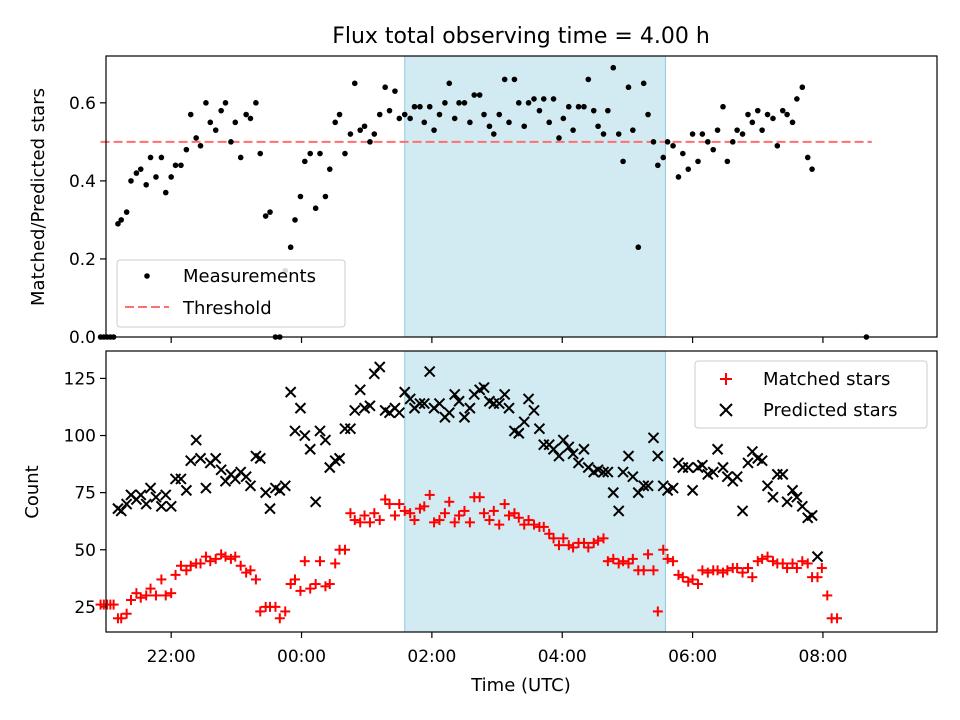 This screenshot has height=720, width=960. I want to click on x-tick-label: 02:00, so click(431, 657).